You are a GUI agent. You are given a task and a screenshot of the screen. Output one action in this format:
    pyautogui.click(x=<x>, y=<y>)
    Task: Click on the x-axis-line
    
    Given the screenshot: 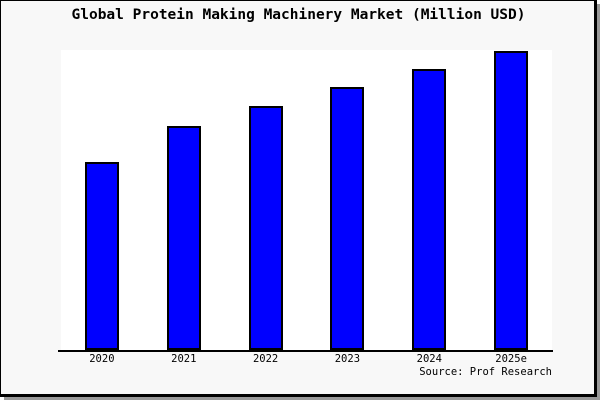 What is the action you would take?
    pyautogui.click(x=305, y=351)
    